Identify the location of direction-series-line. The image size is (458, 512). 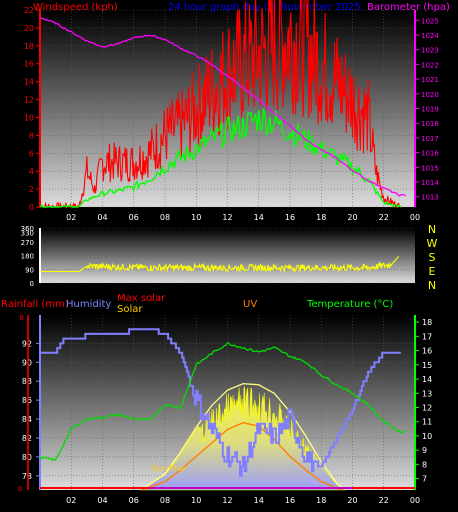
(220, 265).